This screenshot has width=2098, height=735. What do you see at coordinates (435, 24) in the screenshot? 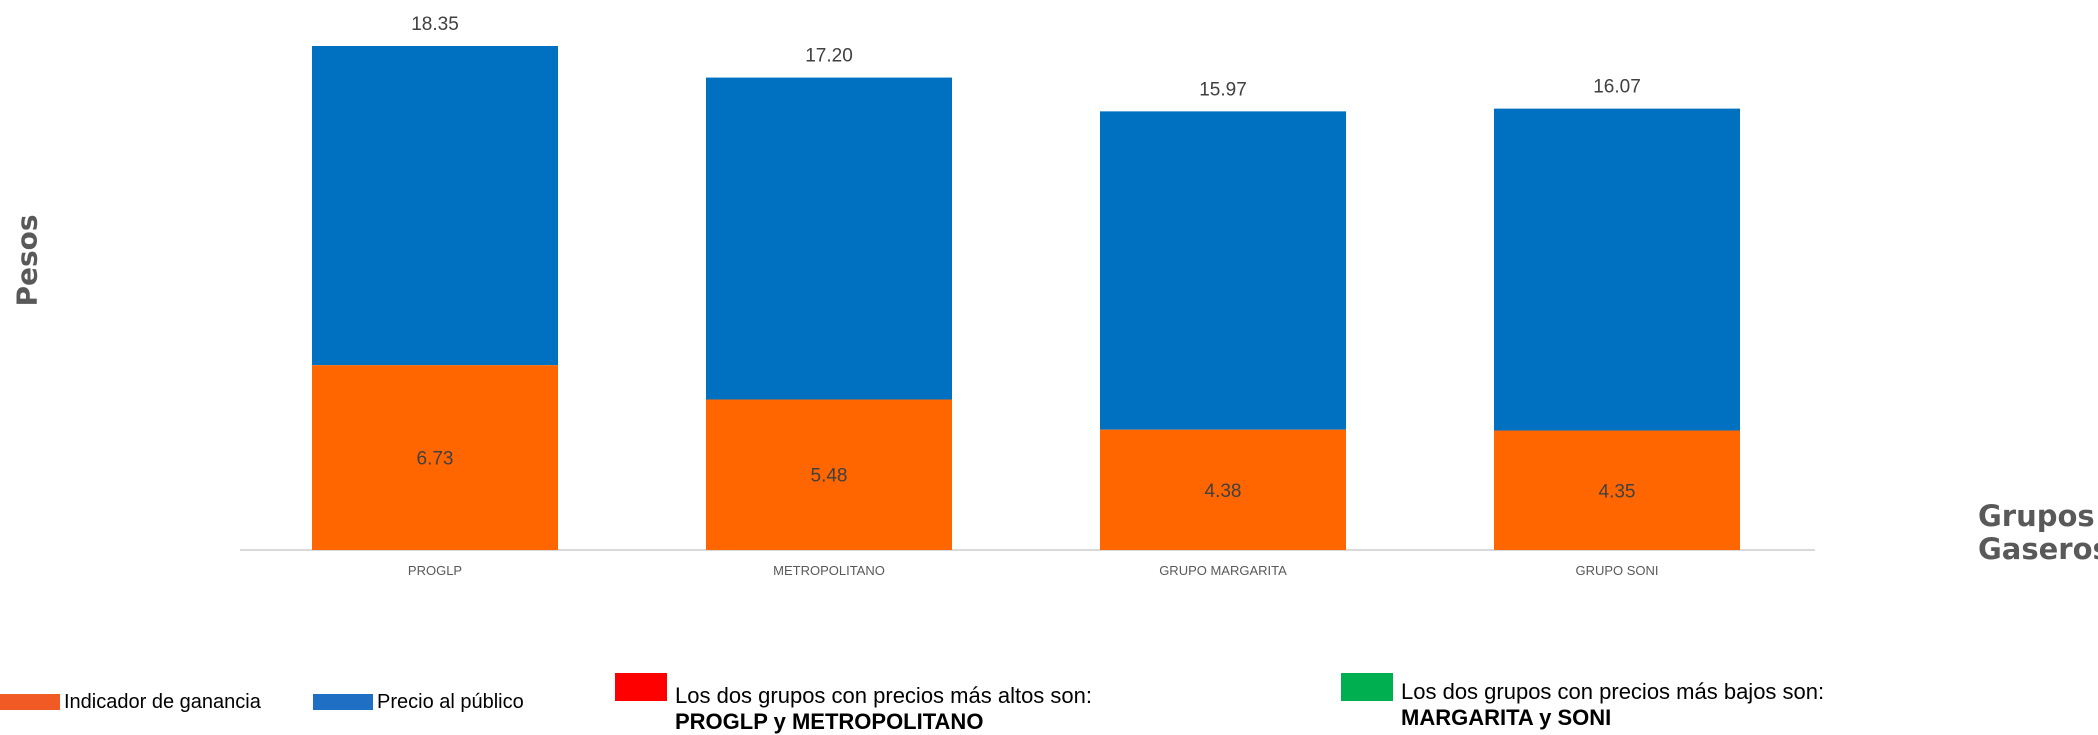
I see `total-label-0: 18.35` at bounding box center [435, 24].